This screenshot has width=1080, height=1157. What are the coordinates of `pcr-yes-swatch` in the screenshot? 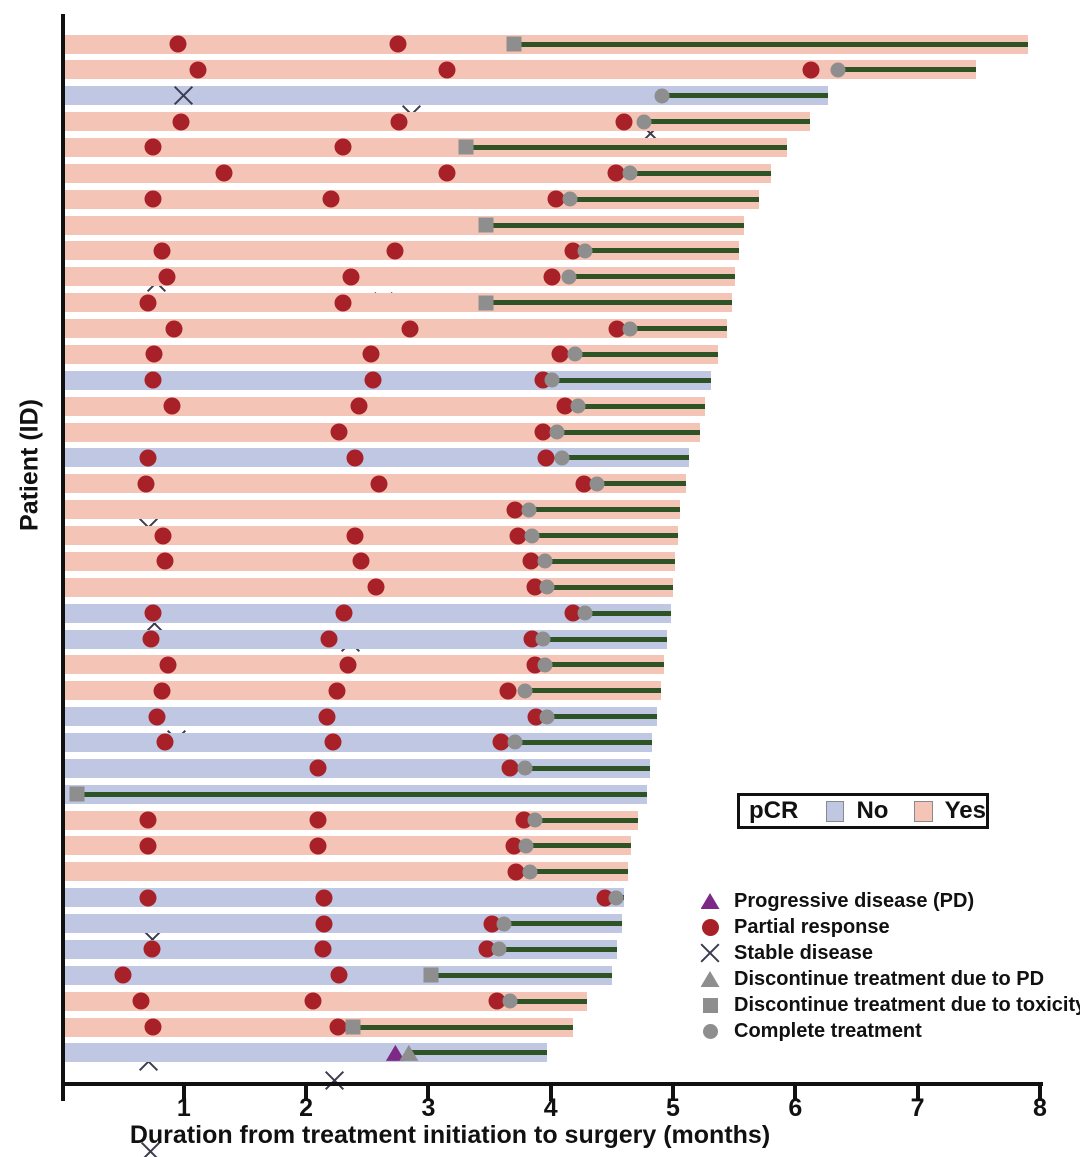 It's located at (923, 811).